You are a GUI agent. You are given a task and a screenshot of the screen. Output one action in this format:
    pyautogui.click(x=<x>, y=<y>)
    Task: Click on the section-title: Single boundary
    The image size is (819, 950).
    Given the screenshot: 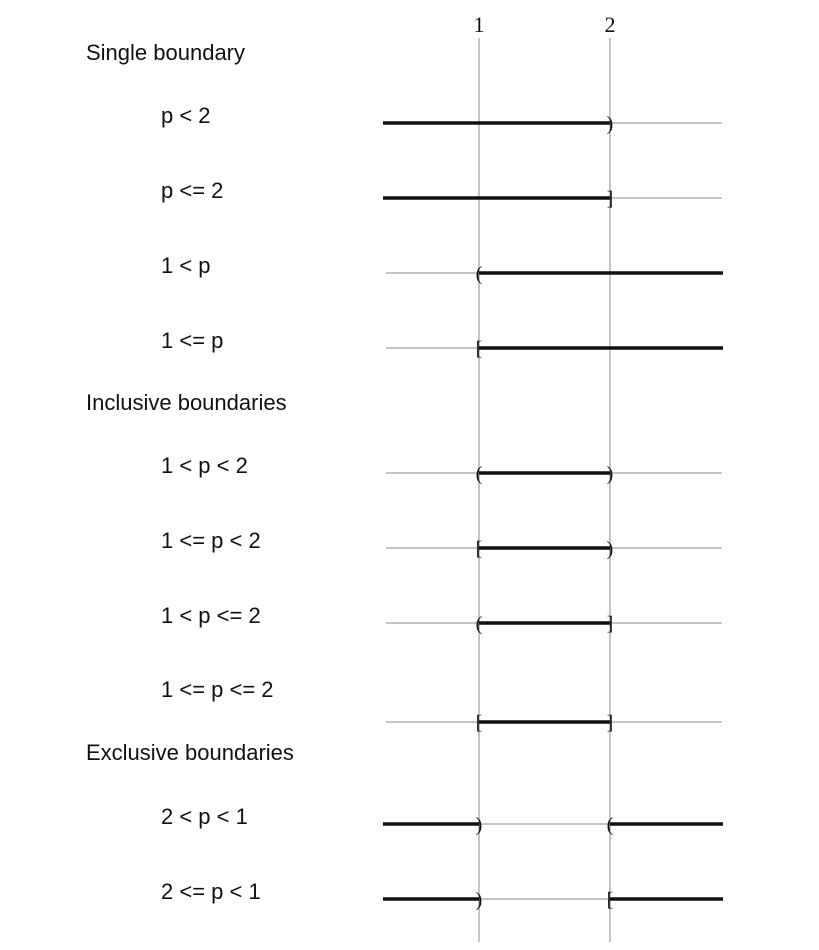 What is the action you would take?
    pyautogui.click(x=165, y=52)
    